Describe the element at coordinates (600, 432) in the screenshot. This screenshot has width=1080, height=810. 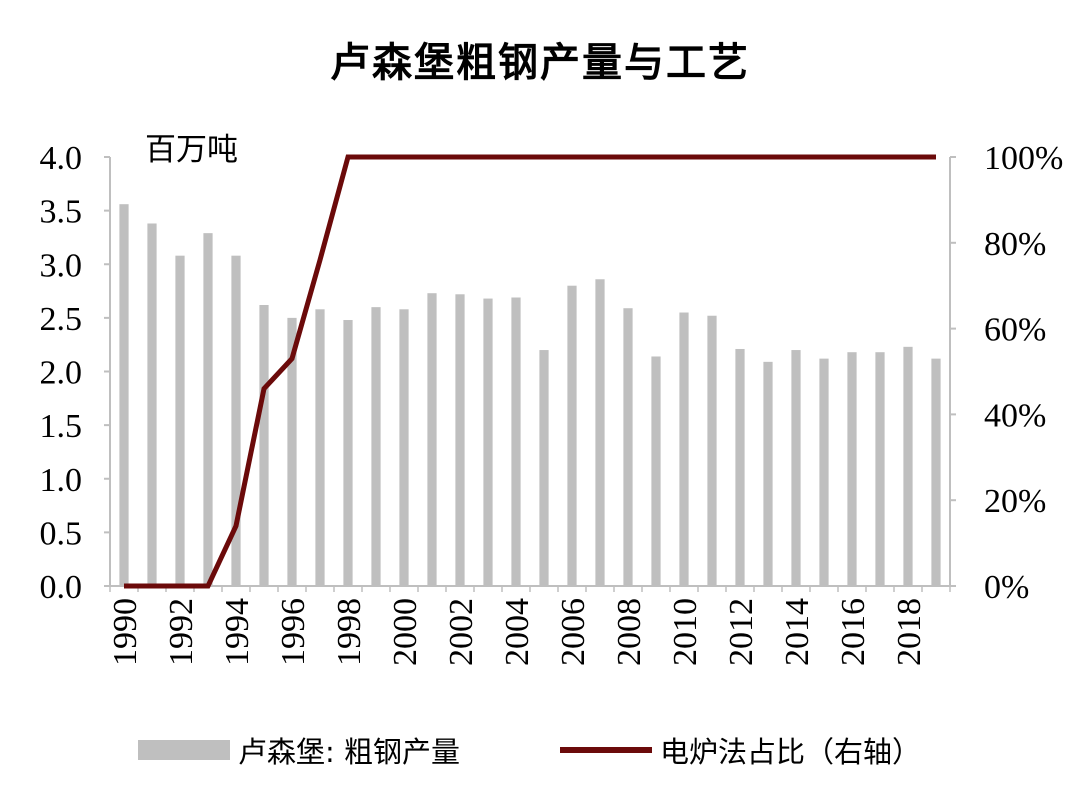
I see `bar-2007` at that location.